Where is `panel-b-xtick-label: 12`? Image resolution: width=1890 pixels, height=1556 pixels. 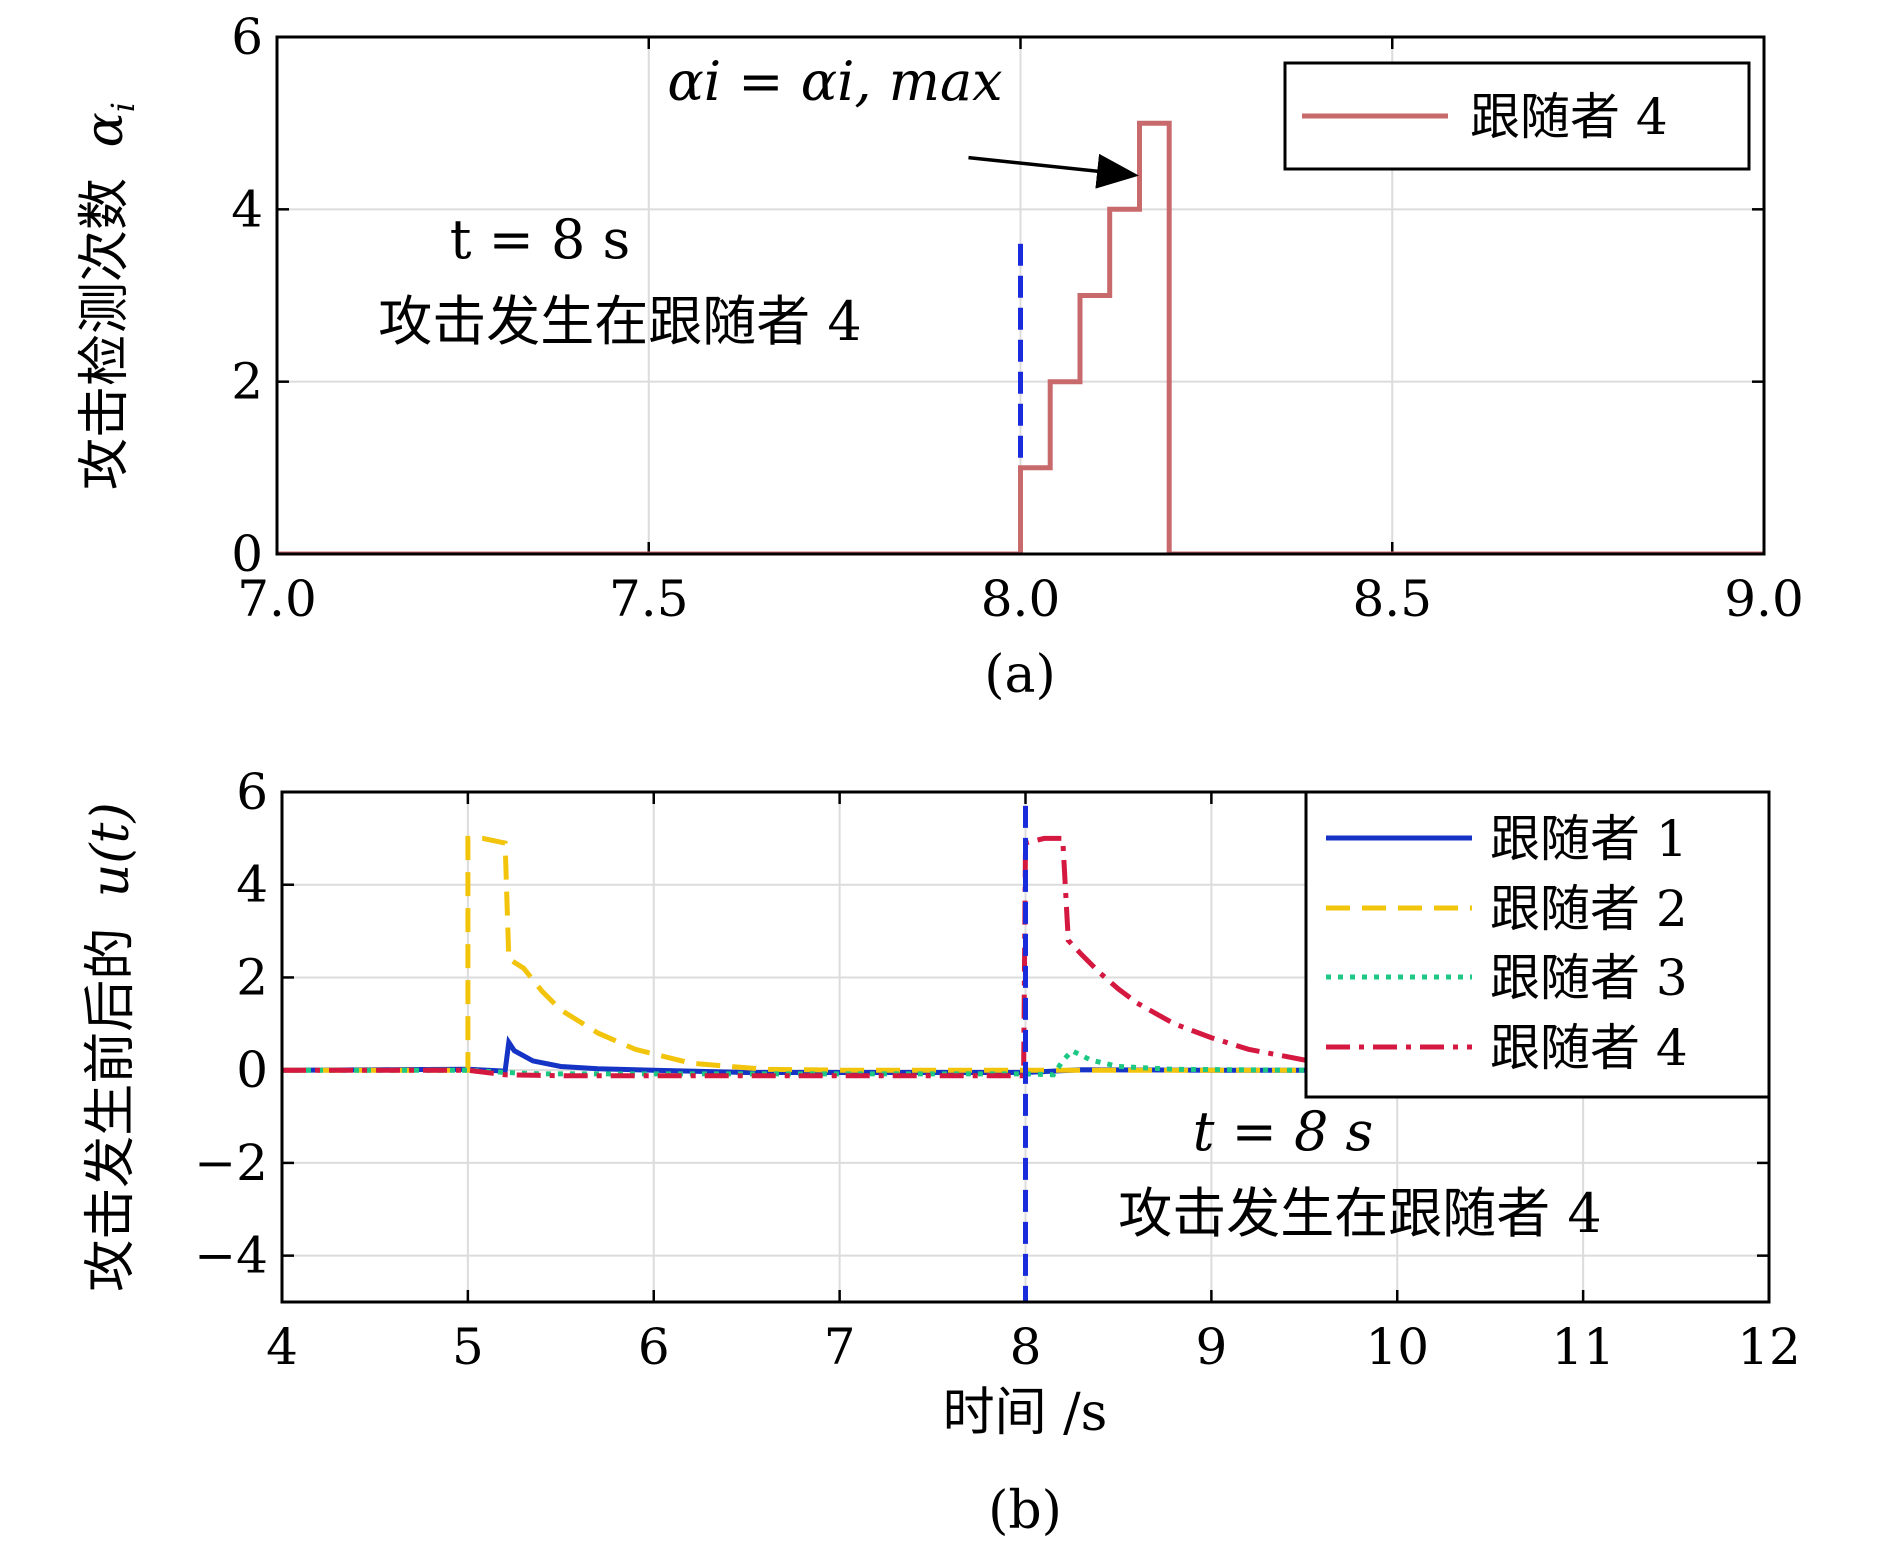 panel-b-xtick-label: 12 is located at coordinates (1769, 1347).